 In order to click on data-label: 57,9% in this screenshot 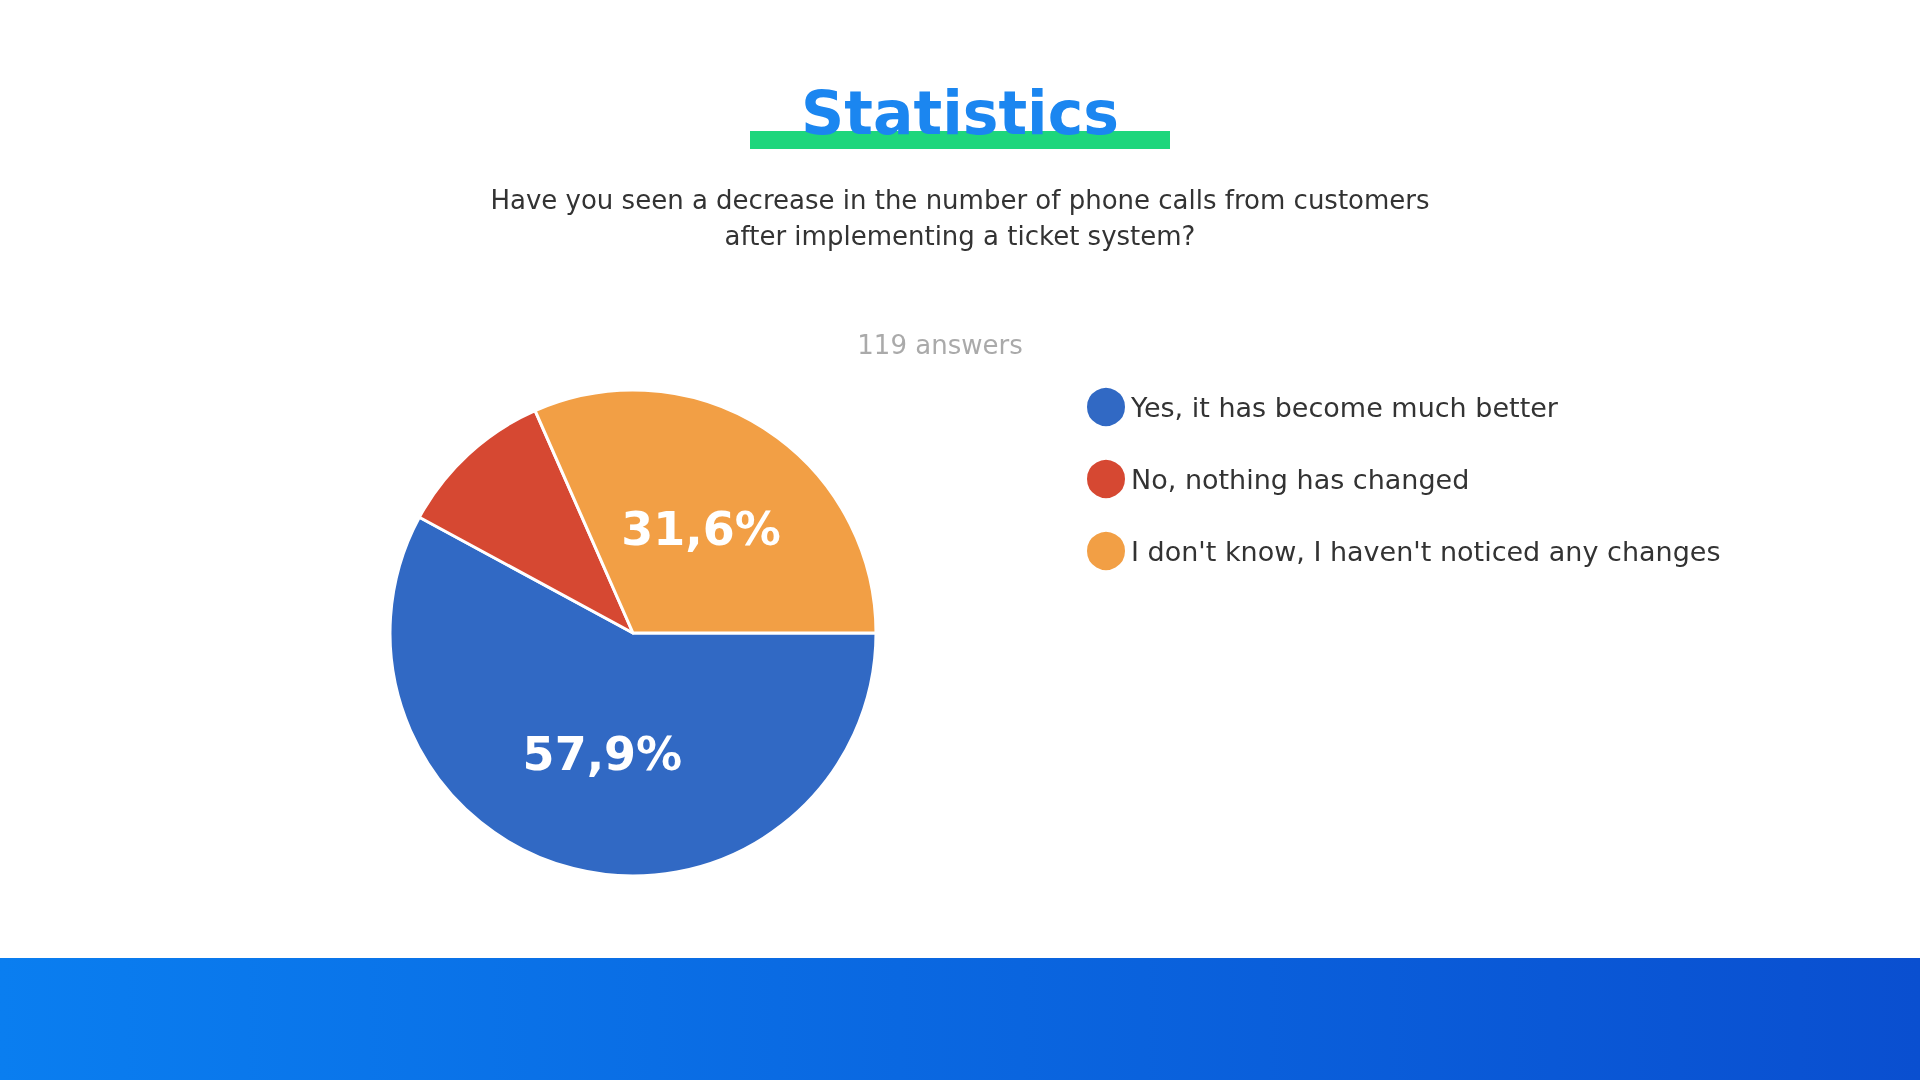, I will do `click(602, 753)`.